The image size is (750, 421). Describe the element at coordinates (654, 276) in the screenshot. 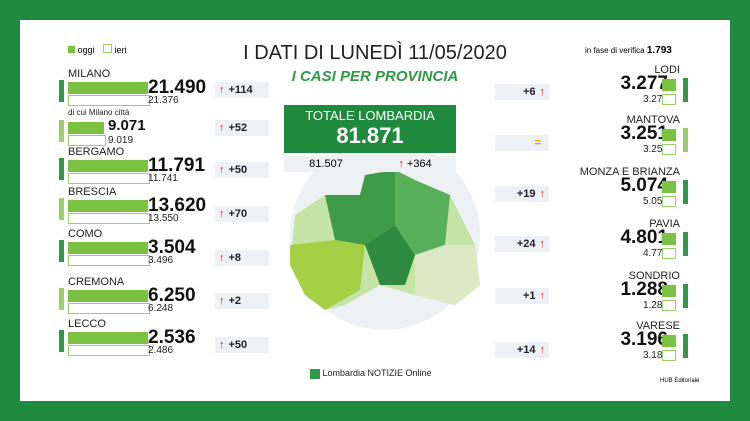

I see `province-name: SONDRIO` at that location.